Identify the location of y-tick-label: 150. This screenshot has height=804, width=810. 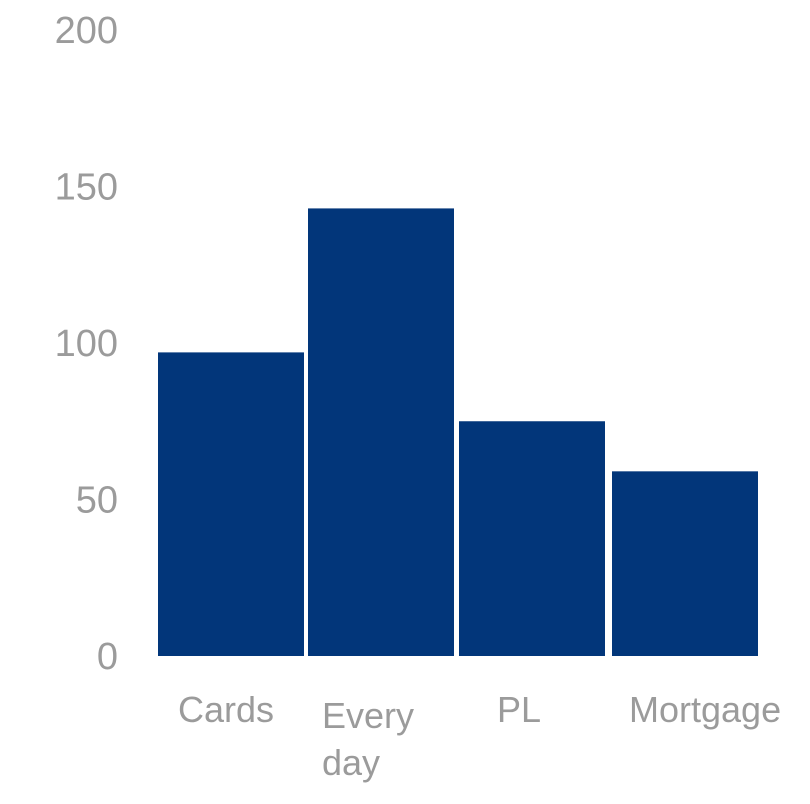
(86, 188).